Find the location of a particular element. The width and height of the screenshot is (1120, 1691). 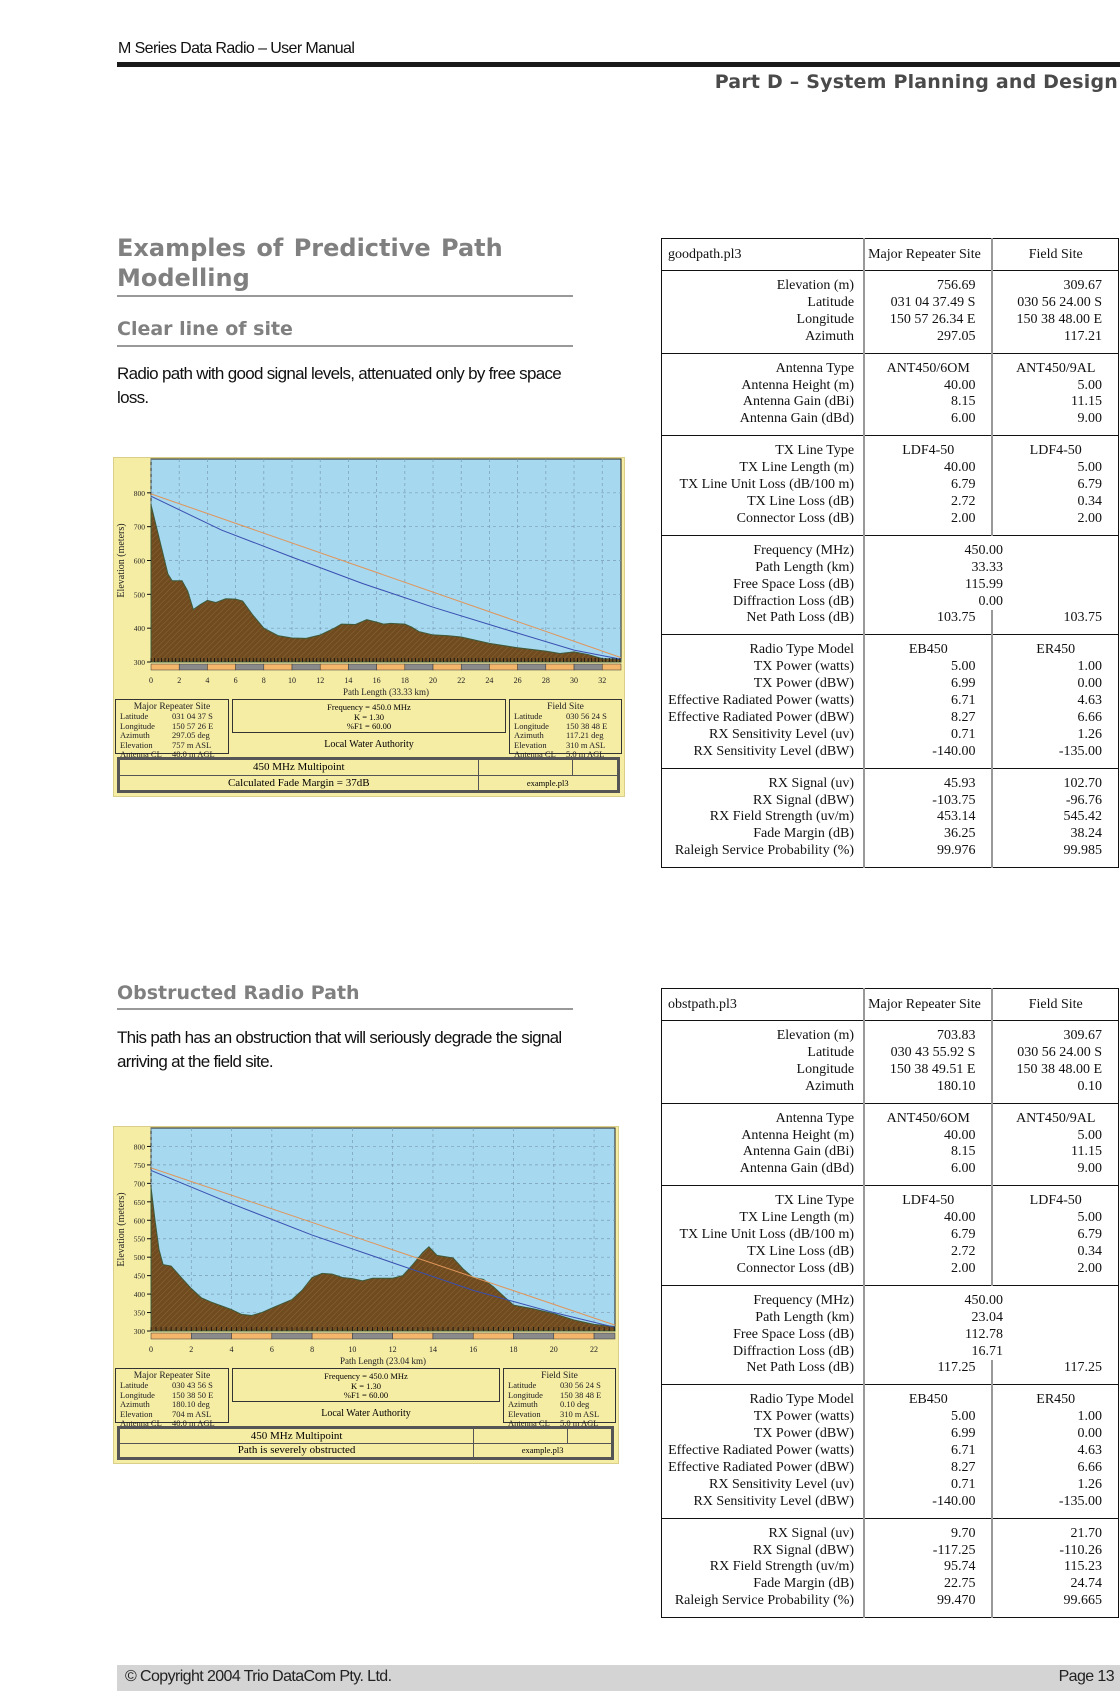

table-row: Free Space Loss (dB) 112.78 is located at coordinates (890, 1335).